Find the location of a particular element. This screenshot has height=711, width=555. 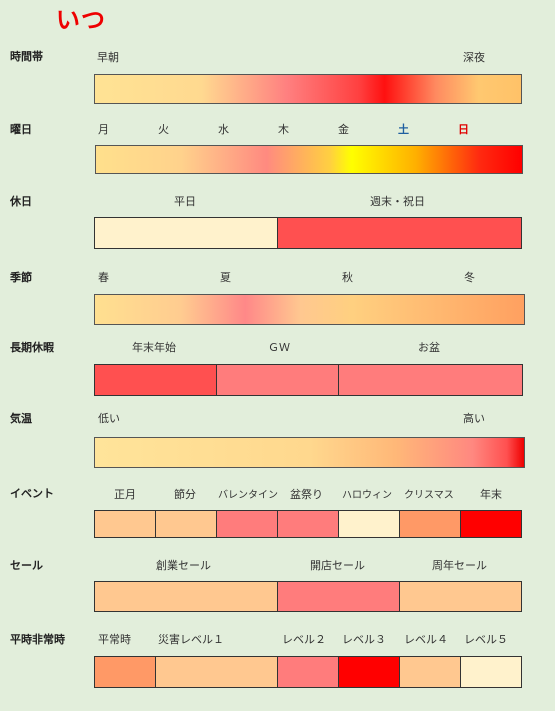

row-label-holiday: 休日 is located at coordinates (21, 201).